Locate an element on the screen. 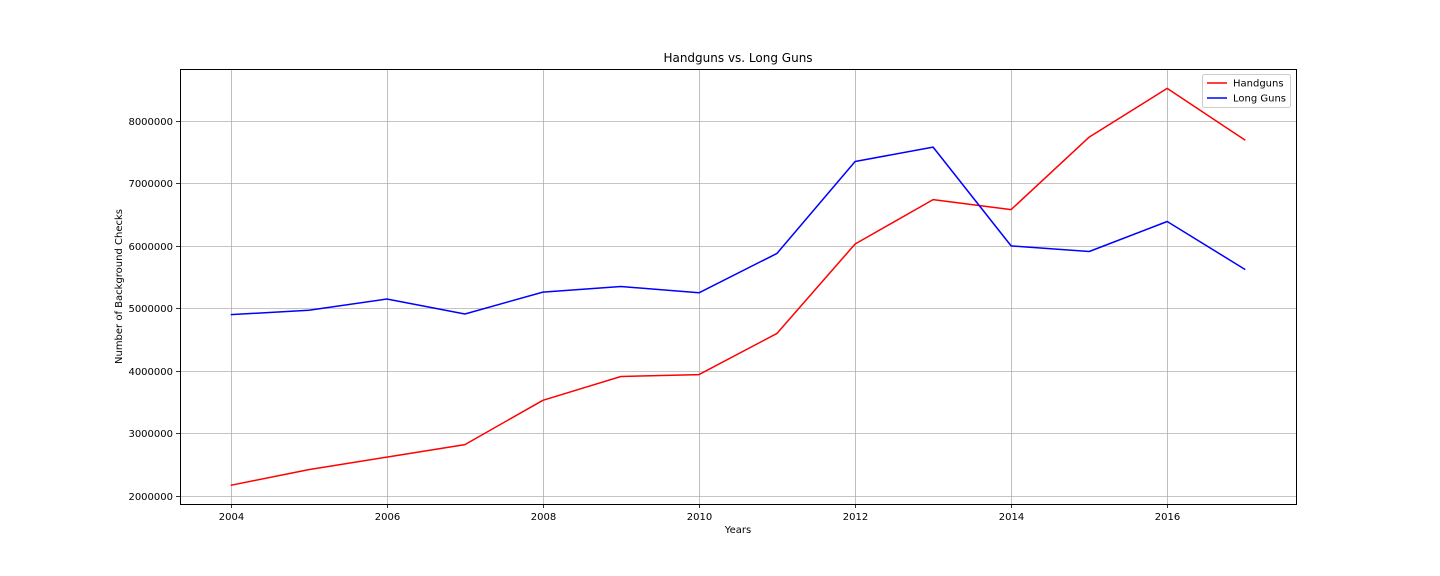  y-tick-label: 4000000 is located at coordinates (150, 372).